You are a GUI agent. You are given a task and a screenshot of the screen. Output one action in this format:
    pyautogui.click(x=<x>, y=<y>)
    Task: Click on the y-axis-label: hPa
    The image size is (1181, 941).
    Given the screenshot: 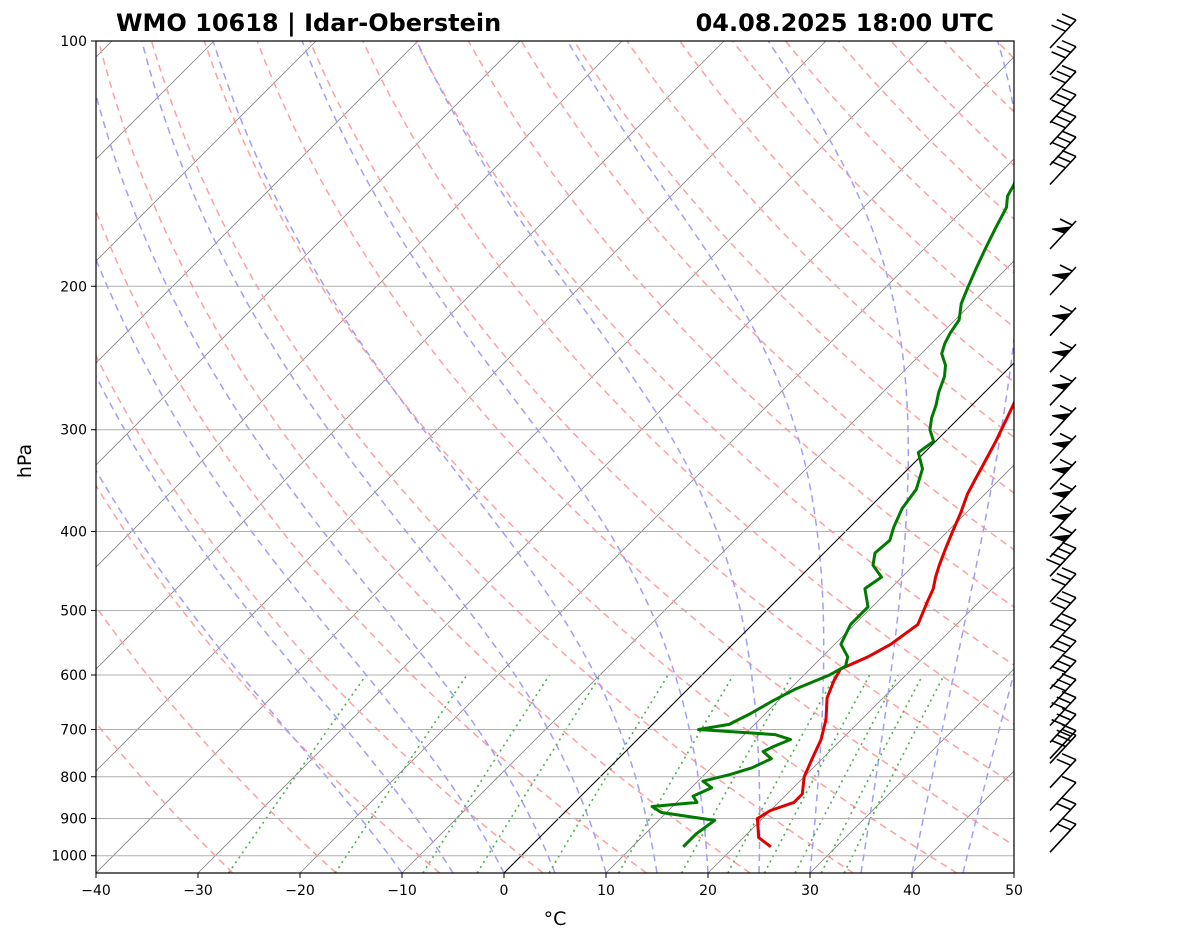 What is the action you would take?
    pyautogui.click(x=25, y=461)
    